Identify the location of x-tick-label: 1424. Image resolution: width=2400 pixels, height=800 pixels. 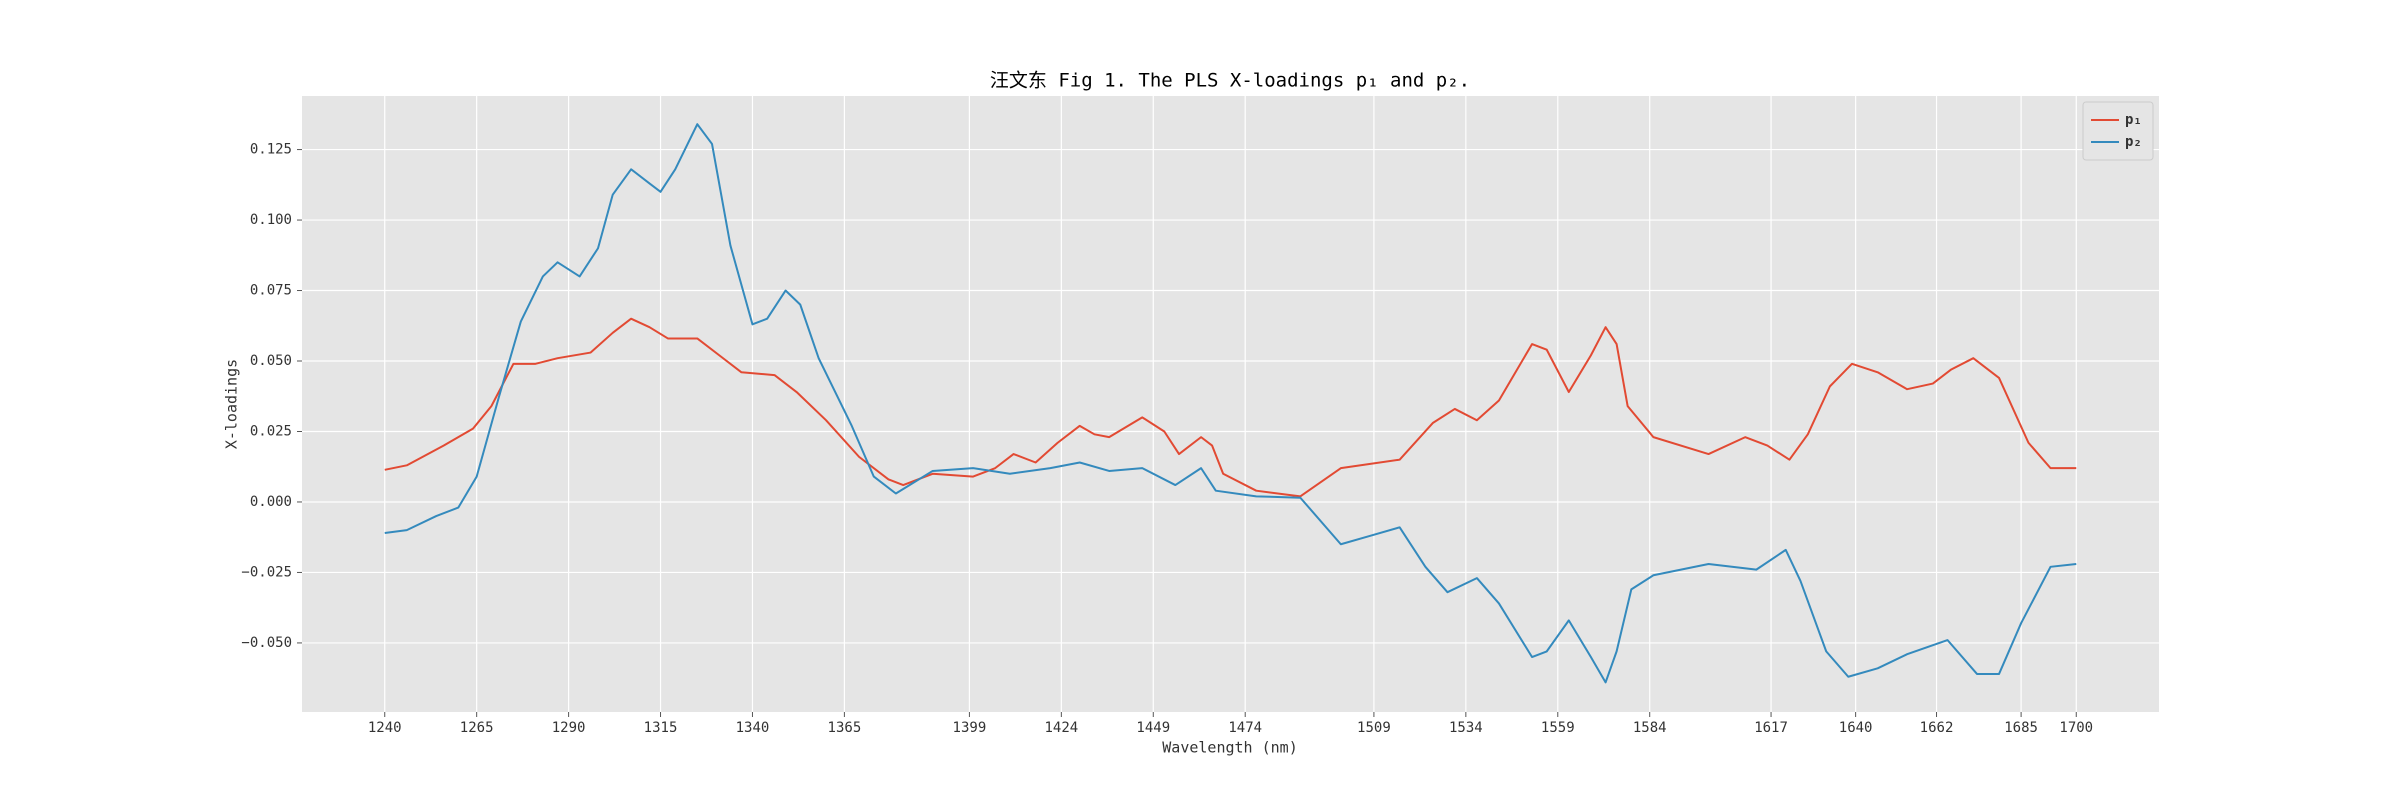
(1061, 728).